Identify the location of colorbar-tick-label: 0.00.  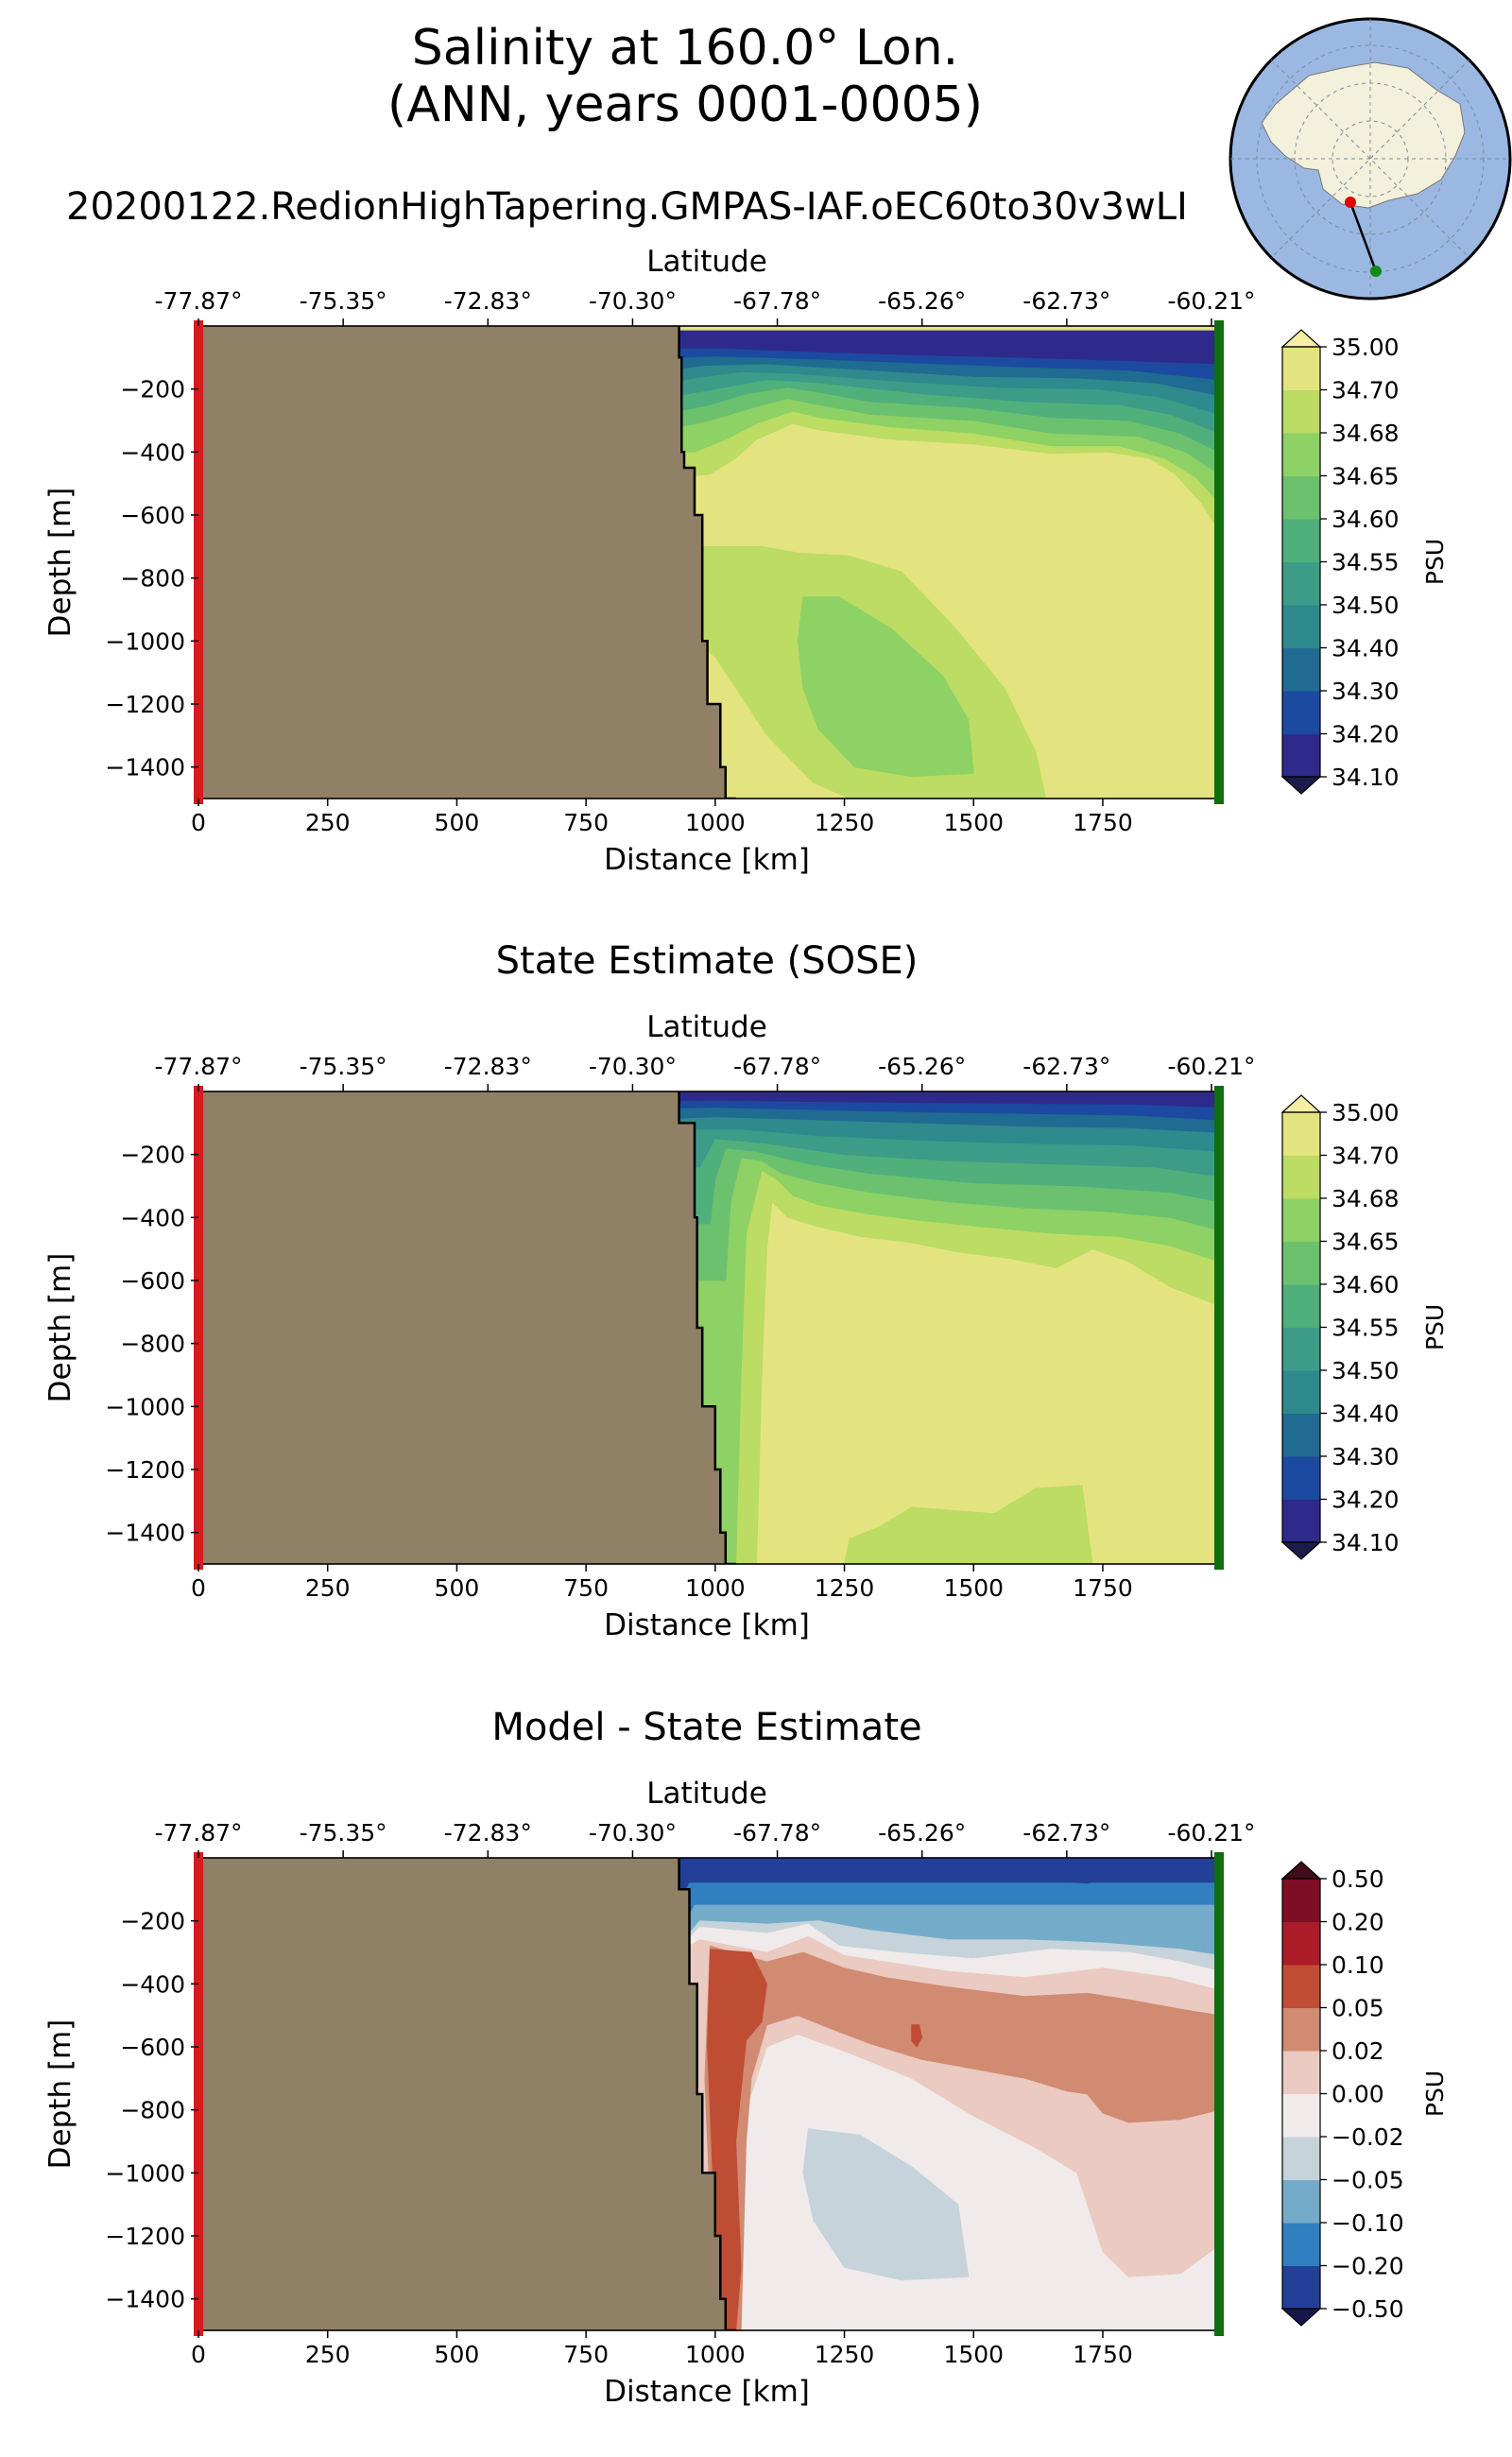
(1358, 2094).